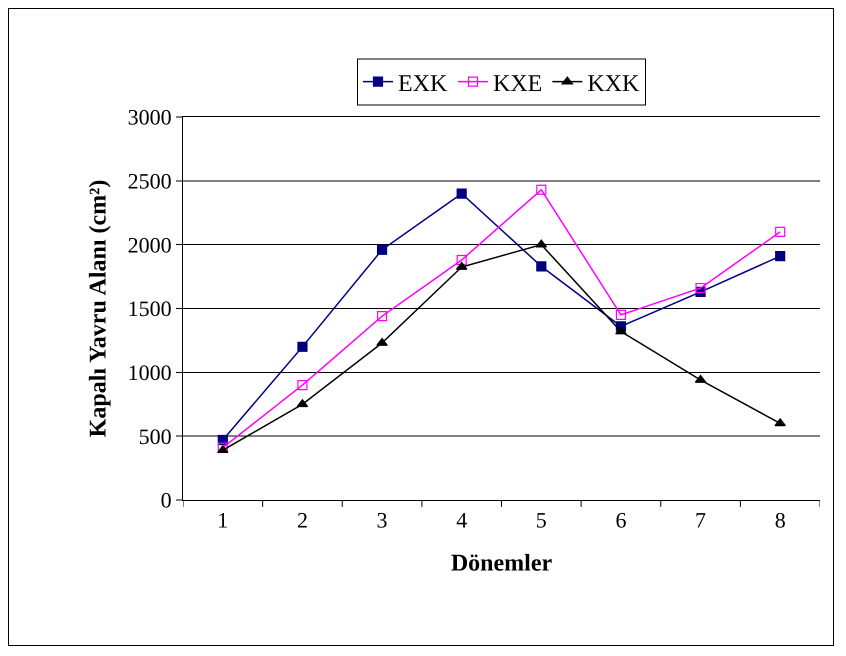 The height and width of the screenshot is (656, 846). What do you see at coordinates (517, 83) in the screenshot?
I see `legend-label: KXE` at bounding box center [517, 83].